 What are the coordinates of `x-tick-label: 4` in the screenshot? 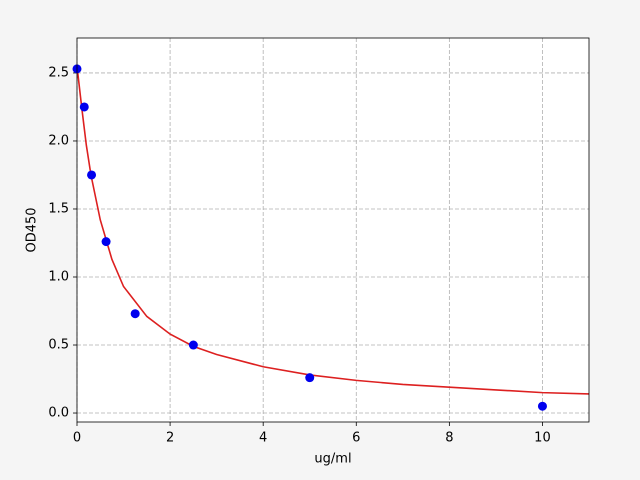 It's located at (263, 438).